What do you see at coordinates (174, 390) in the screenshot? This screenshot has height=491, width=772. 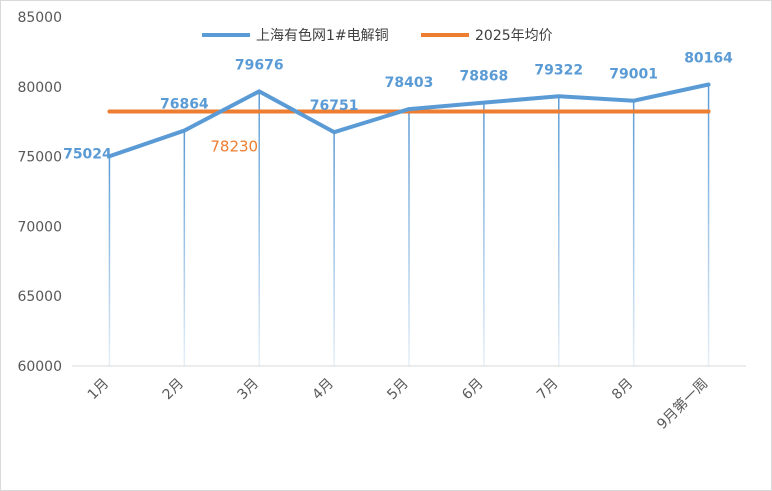 I see `x-tick-label: 2月` at bounding box center [174, 390].